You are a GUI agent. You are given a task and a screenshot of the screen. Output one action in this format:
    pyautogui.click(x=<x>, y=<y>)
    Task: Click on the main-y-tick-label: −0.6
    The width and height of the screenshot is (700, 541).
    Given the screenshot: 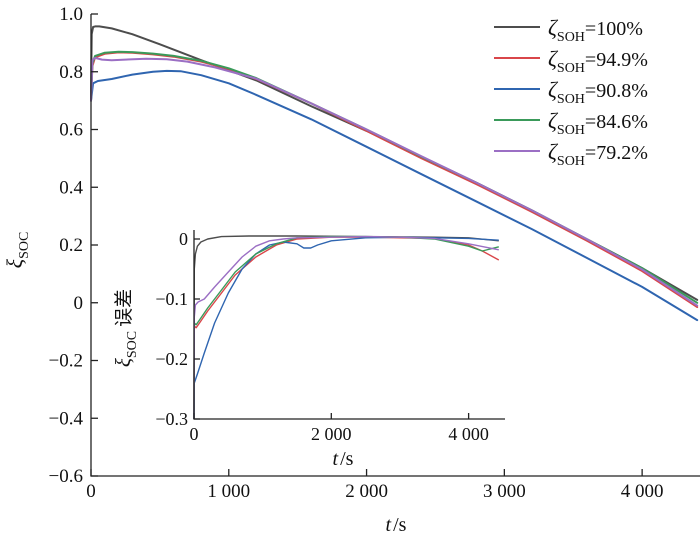 What is the action you would take?
    pyautogui.click(x=66, y=476)
    